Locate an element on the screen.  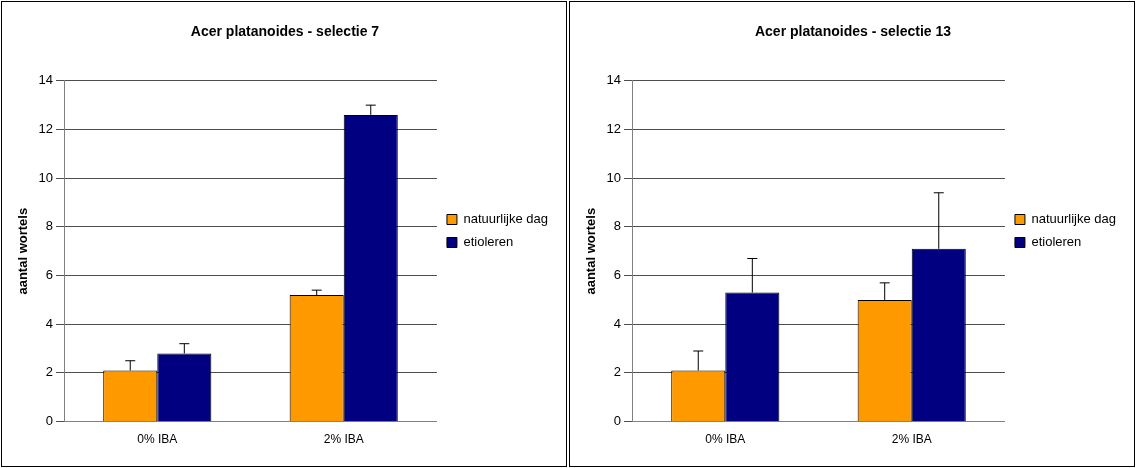
chart-title: Acer platanoides - selectie 13 is located at coordinates (853, 31).